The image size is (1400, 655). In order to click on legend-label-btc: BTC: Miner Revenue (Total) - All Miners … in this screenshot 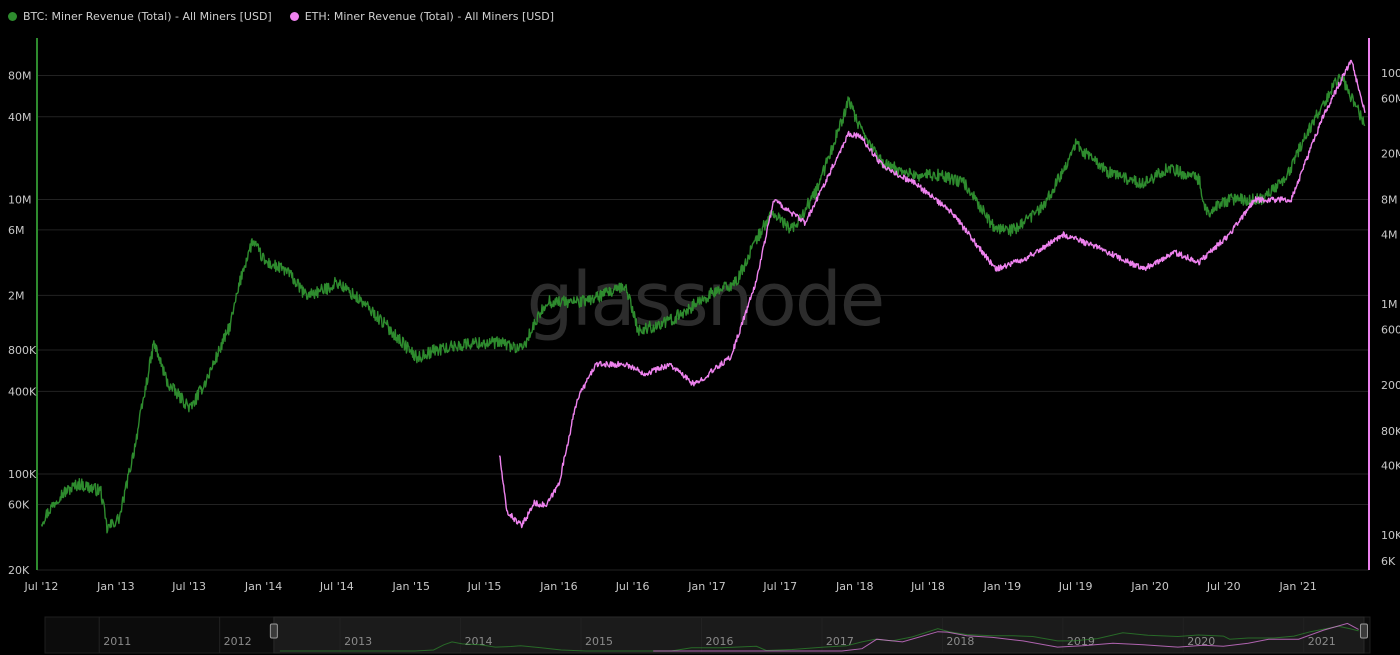, I will do `click(147, 16)`.